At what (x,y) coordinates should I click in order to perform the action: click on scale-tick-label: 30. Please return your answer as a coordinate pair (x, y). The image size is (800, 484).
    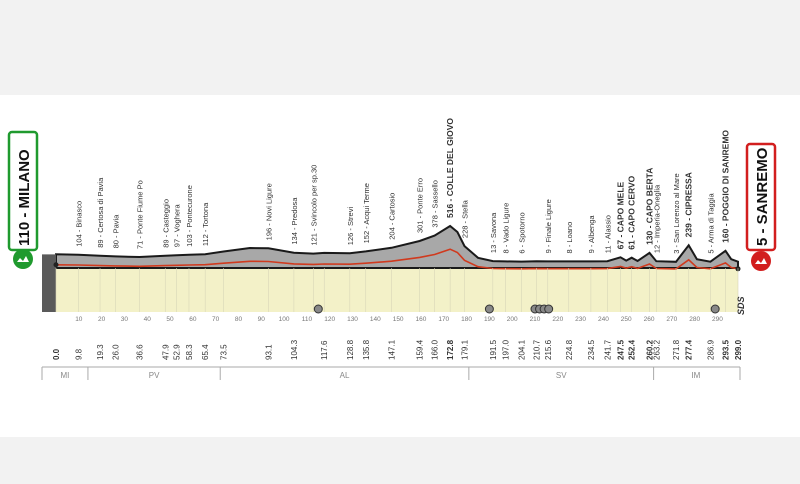
    Looking at the image, I should click on (125, 319).